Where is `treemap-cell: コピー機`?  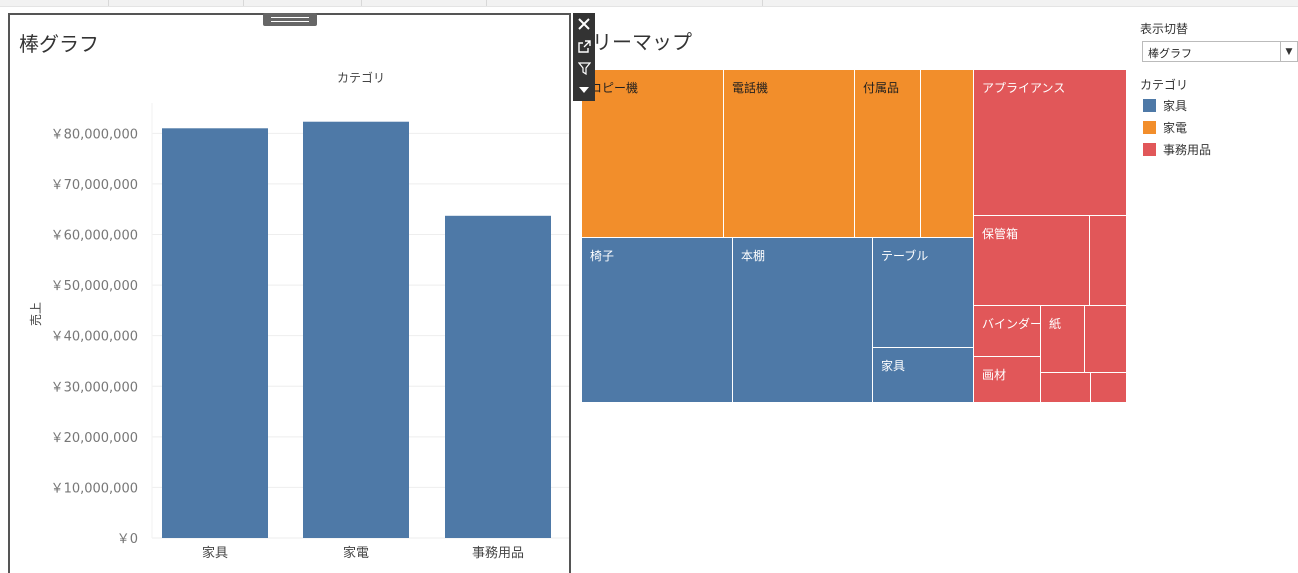
treemap-cell: コピー機 is located at coordinates (653, 154).